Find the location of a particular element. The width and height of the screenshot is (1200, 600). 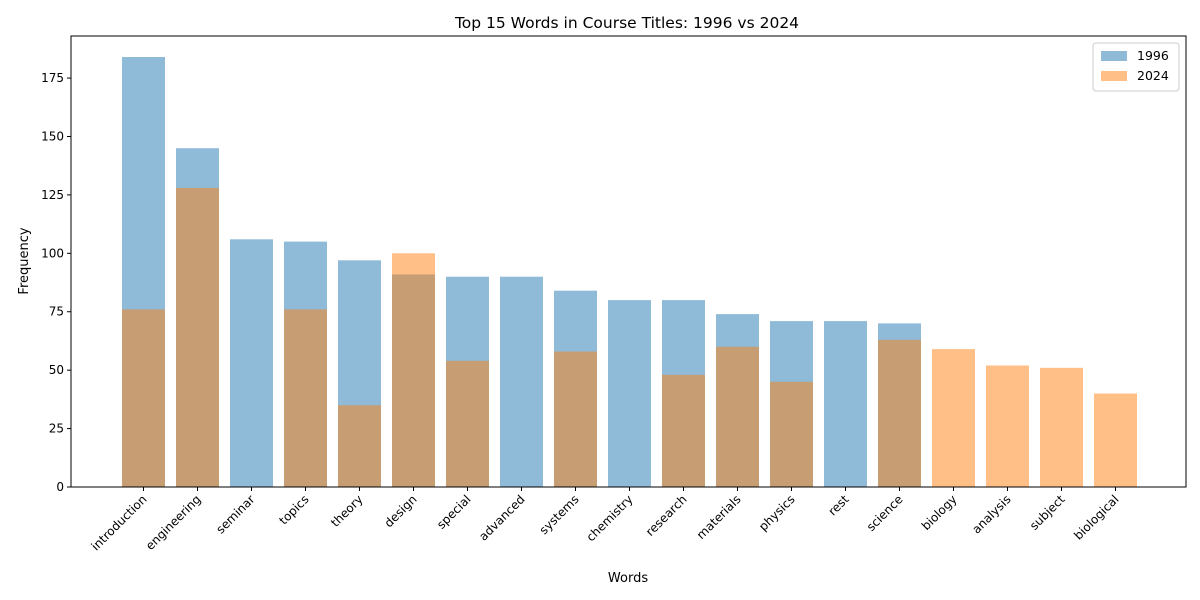

bar-2024-introduction is located at coordinates (143, 398).